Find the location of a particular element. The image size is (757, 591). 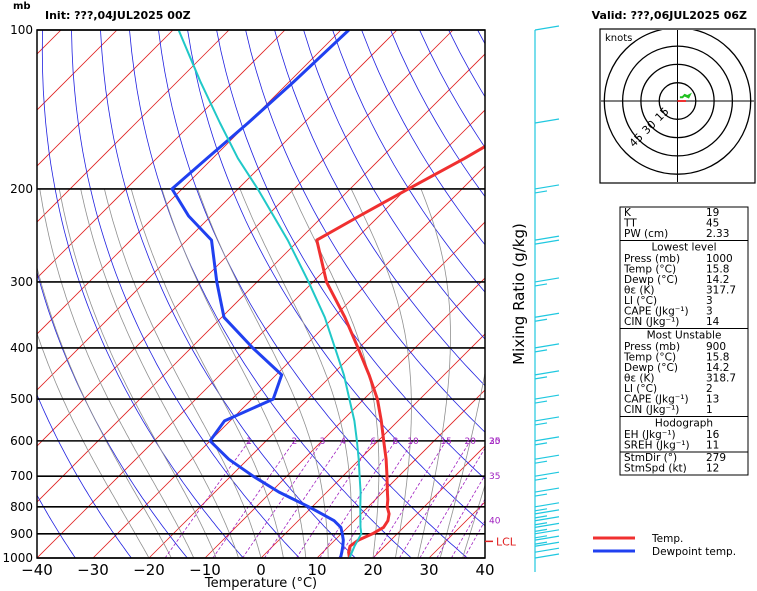

mixing-ratio-label: 1 is located at coordinates (249, 442).